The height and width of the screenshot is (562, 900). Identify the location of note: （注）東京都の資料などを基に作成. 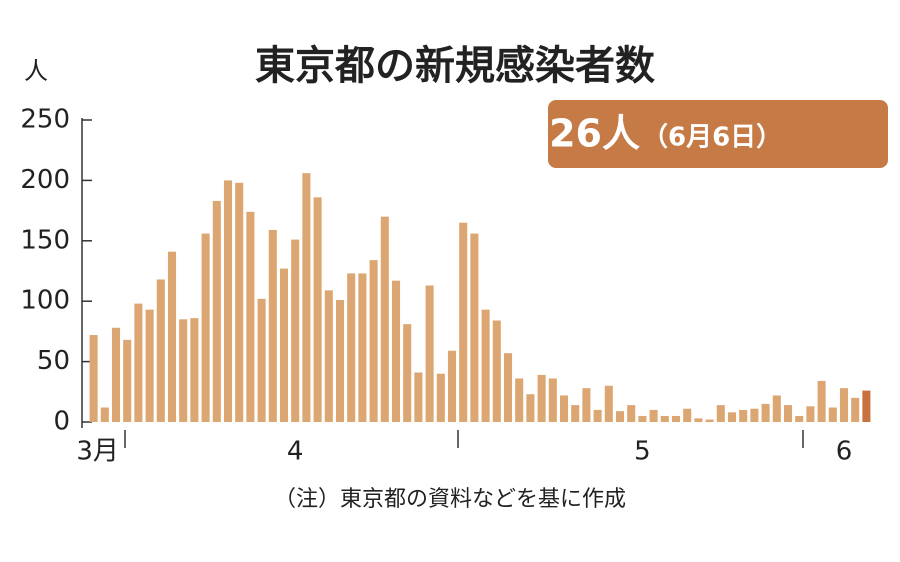
(450, 499).